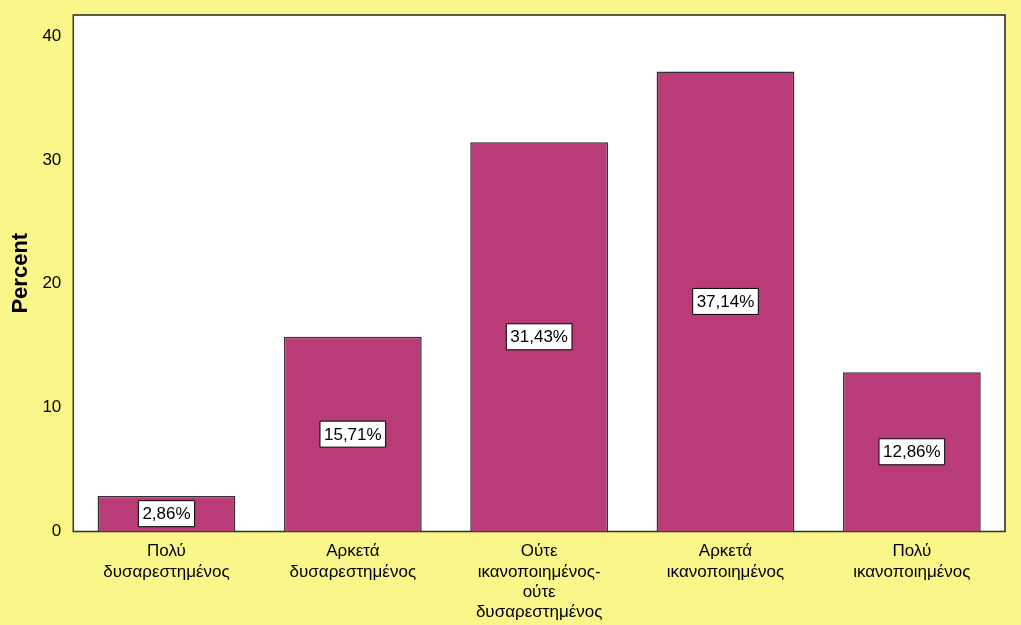 The width and height of the screenshot is (1021, 625). What do you see at coordinates (56, 531) in the screenshot?
I see `y-tick-label: 0` at bounding box center [56, 531].